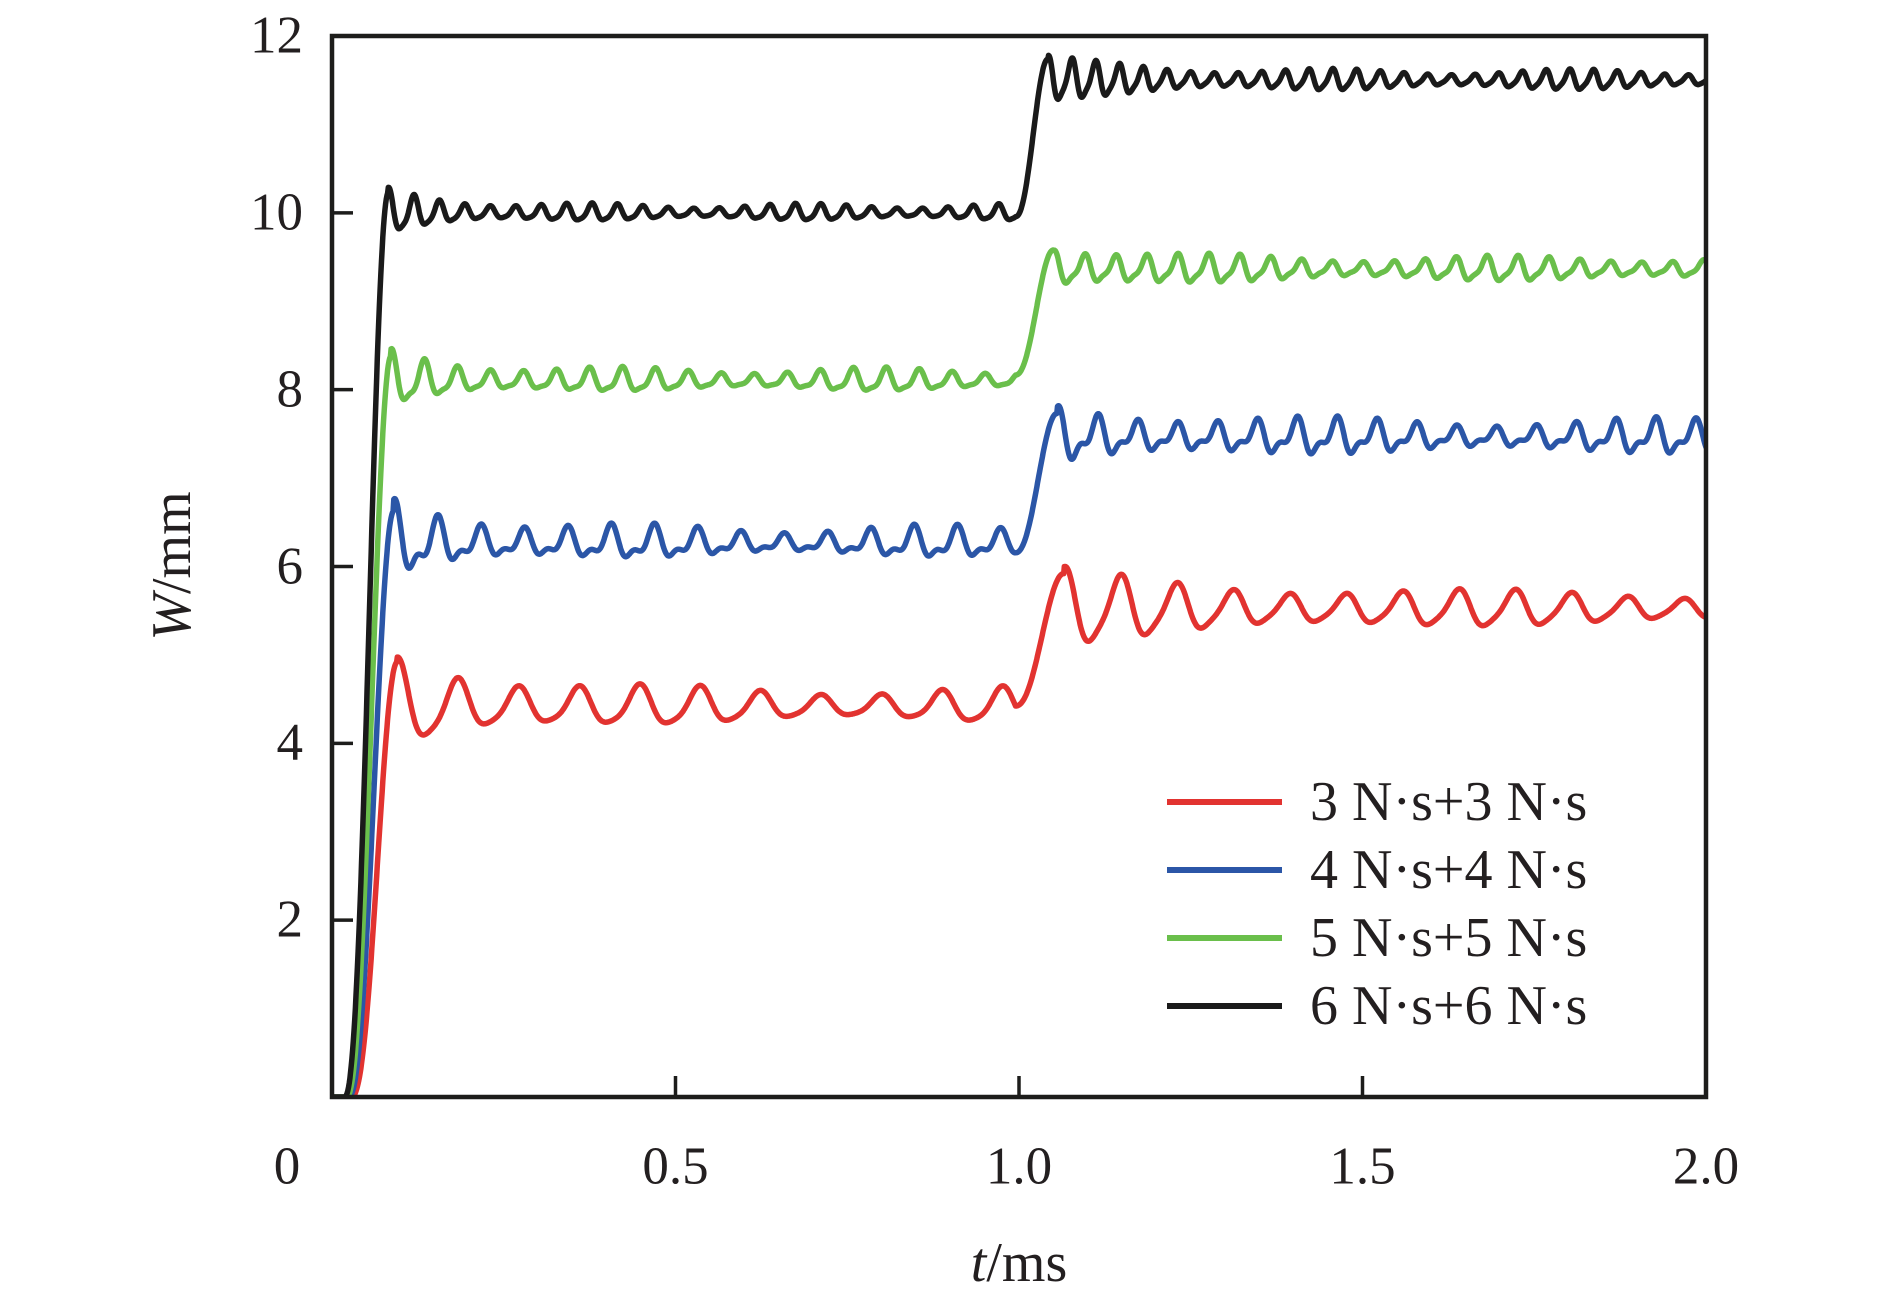 This screenshot has width=1890, height=1309. I want to click on legend-label: 4 N·s+4 N·s, so click(1449, 870).